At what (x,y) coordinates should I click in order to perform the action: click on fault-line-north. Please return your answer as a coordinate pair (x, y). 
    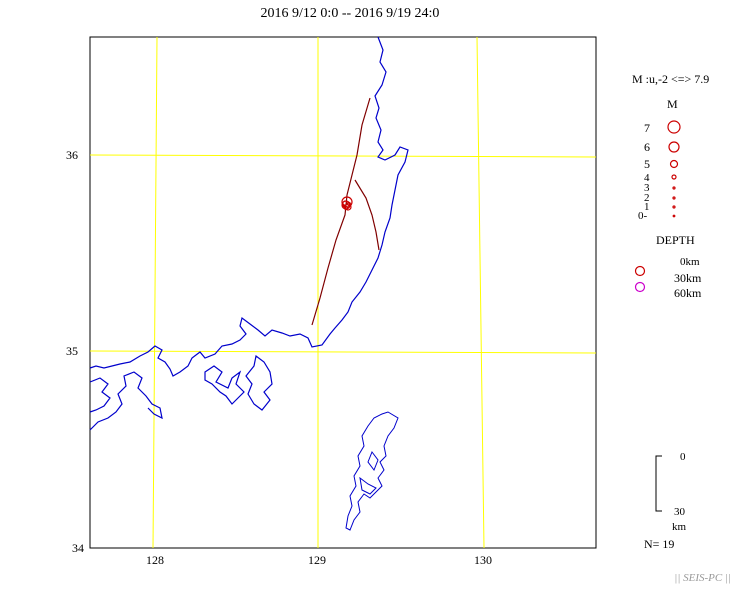
    Looking at the image, I should click on (358, 146).